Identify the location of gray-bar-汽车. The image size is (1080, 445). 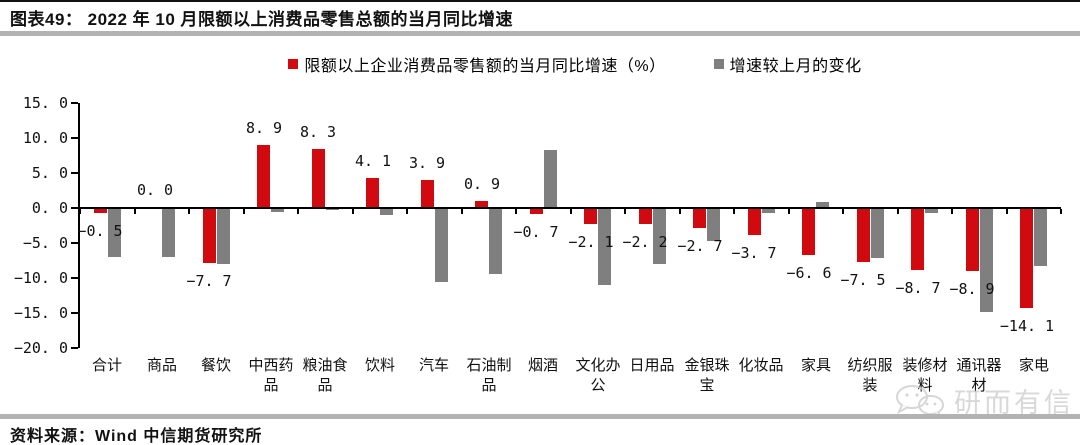
(441, 245).